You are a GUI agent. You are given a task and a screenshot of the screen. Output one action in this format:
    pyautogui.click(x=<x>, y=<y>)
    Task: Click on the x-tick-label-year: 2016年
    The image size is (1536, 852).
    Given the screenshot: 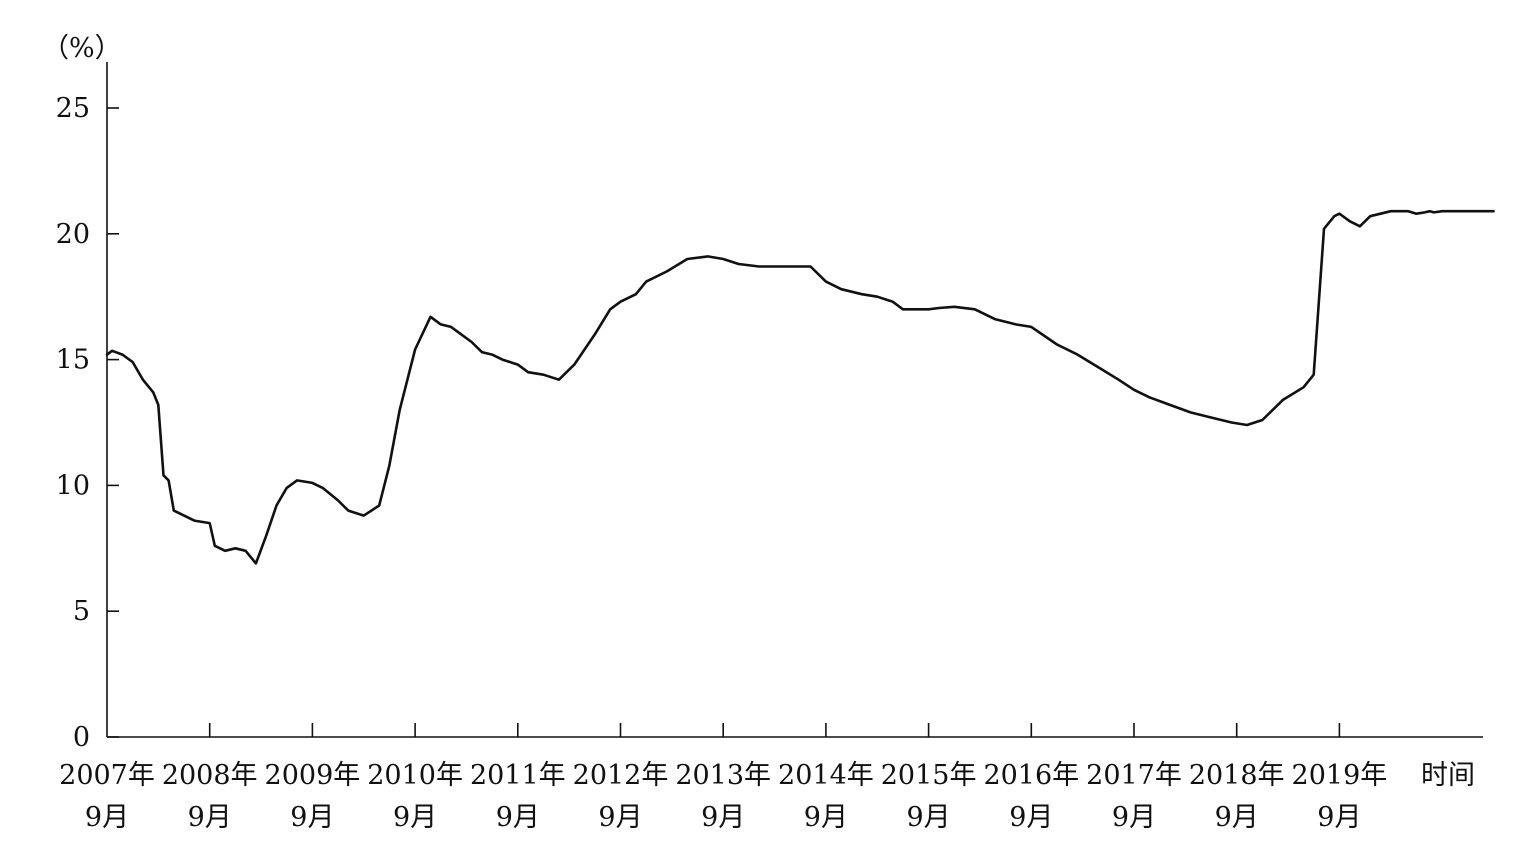 What is the action you would take?
    pyautogui.click(x=1031, y=775)
    